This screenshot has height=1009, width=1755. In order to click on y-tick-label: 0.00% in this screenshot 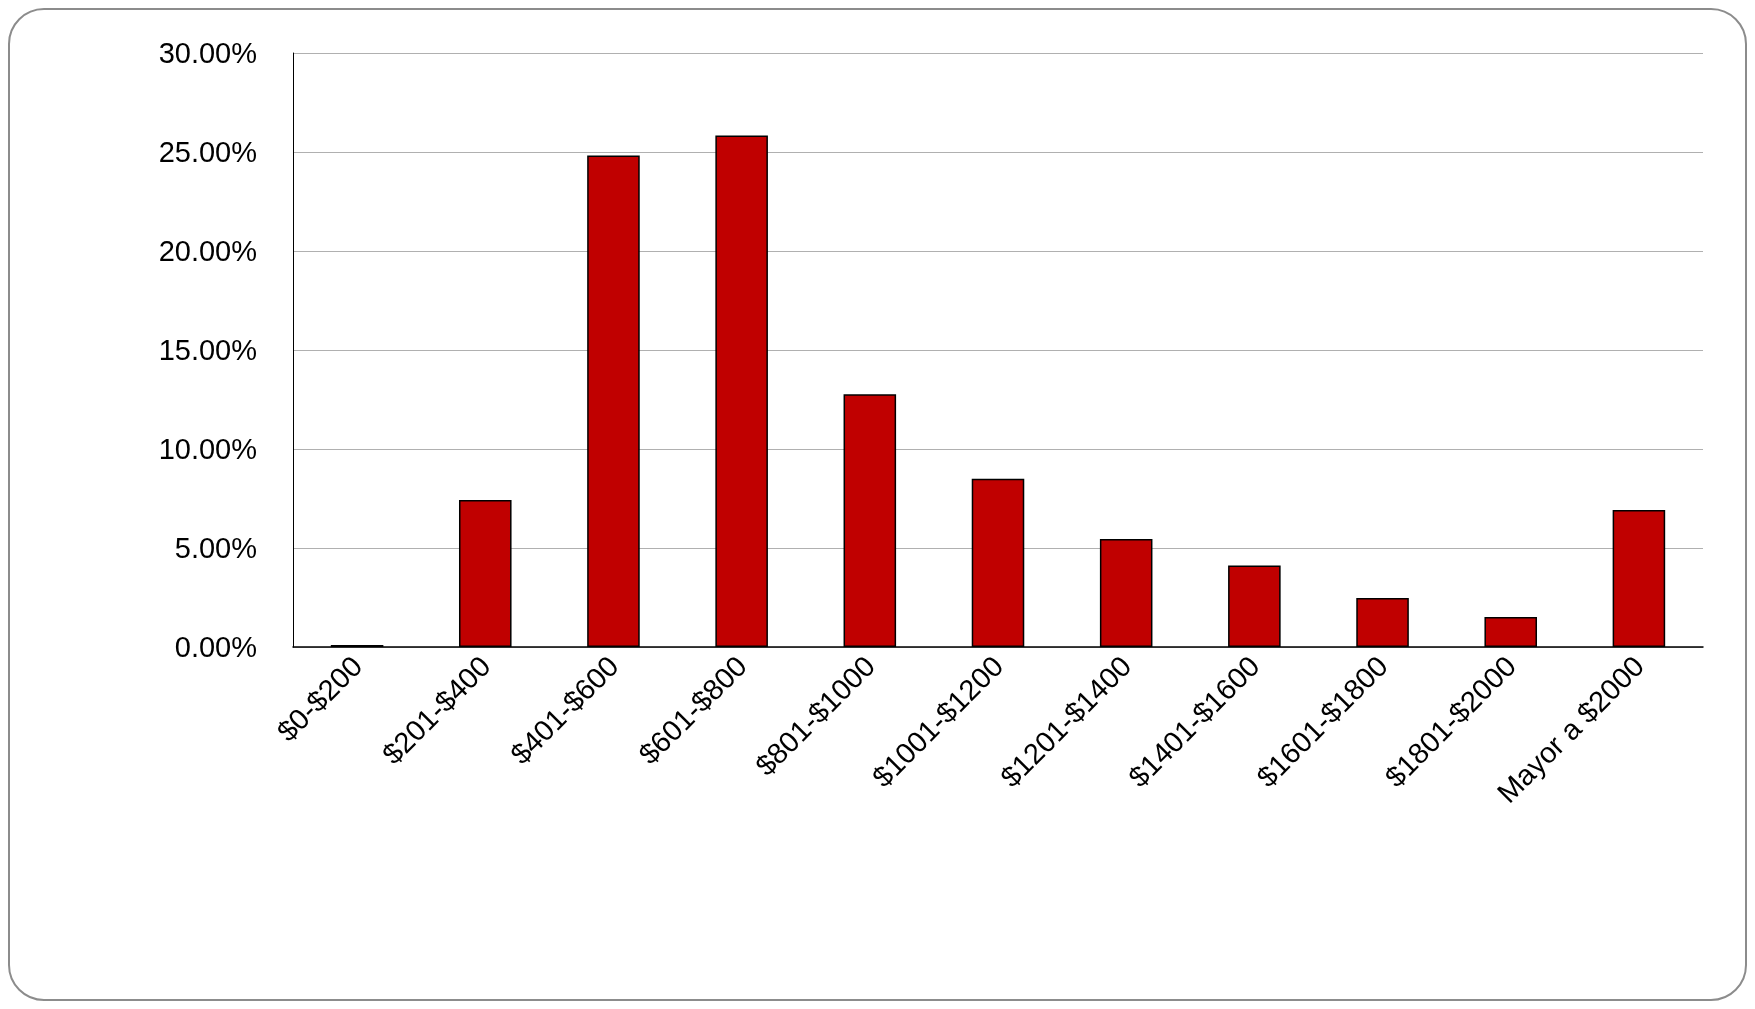, I will do `click(215, 647)`.